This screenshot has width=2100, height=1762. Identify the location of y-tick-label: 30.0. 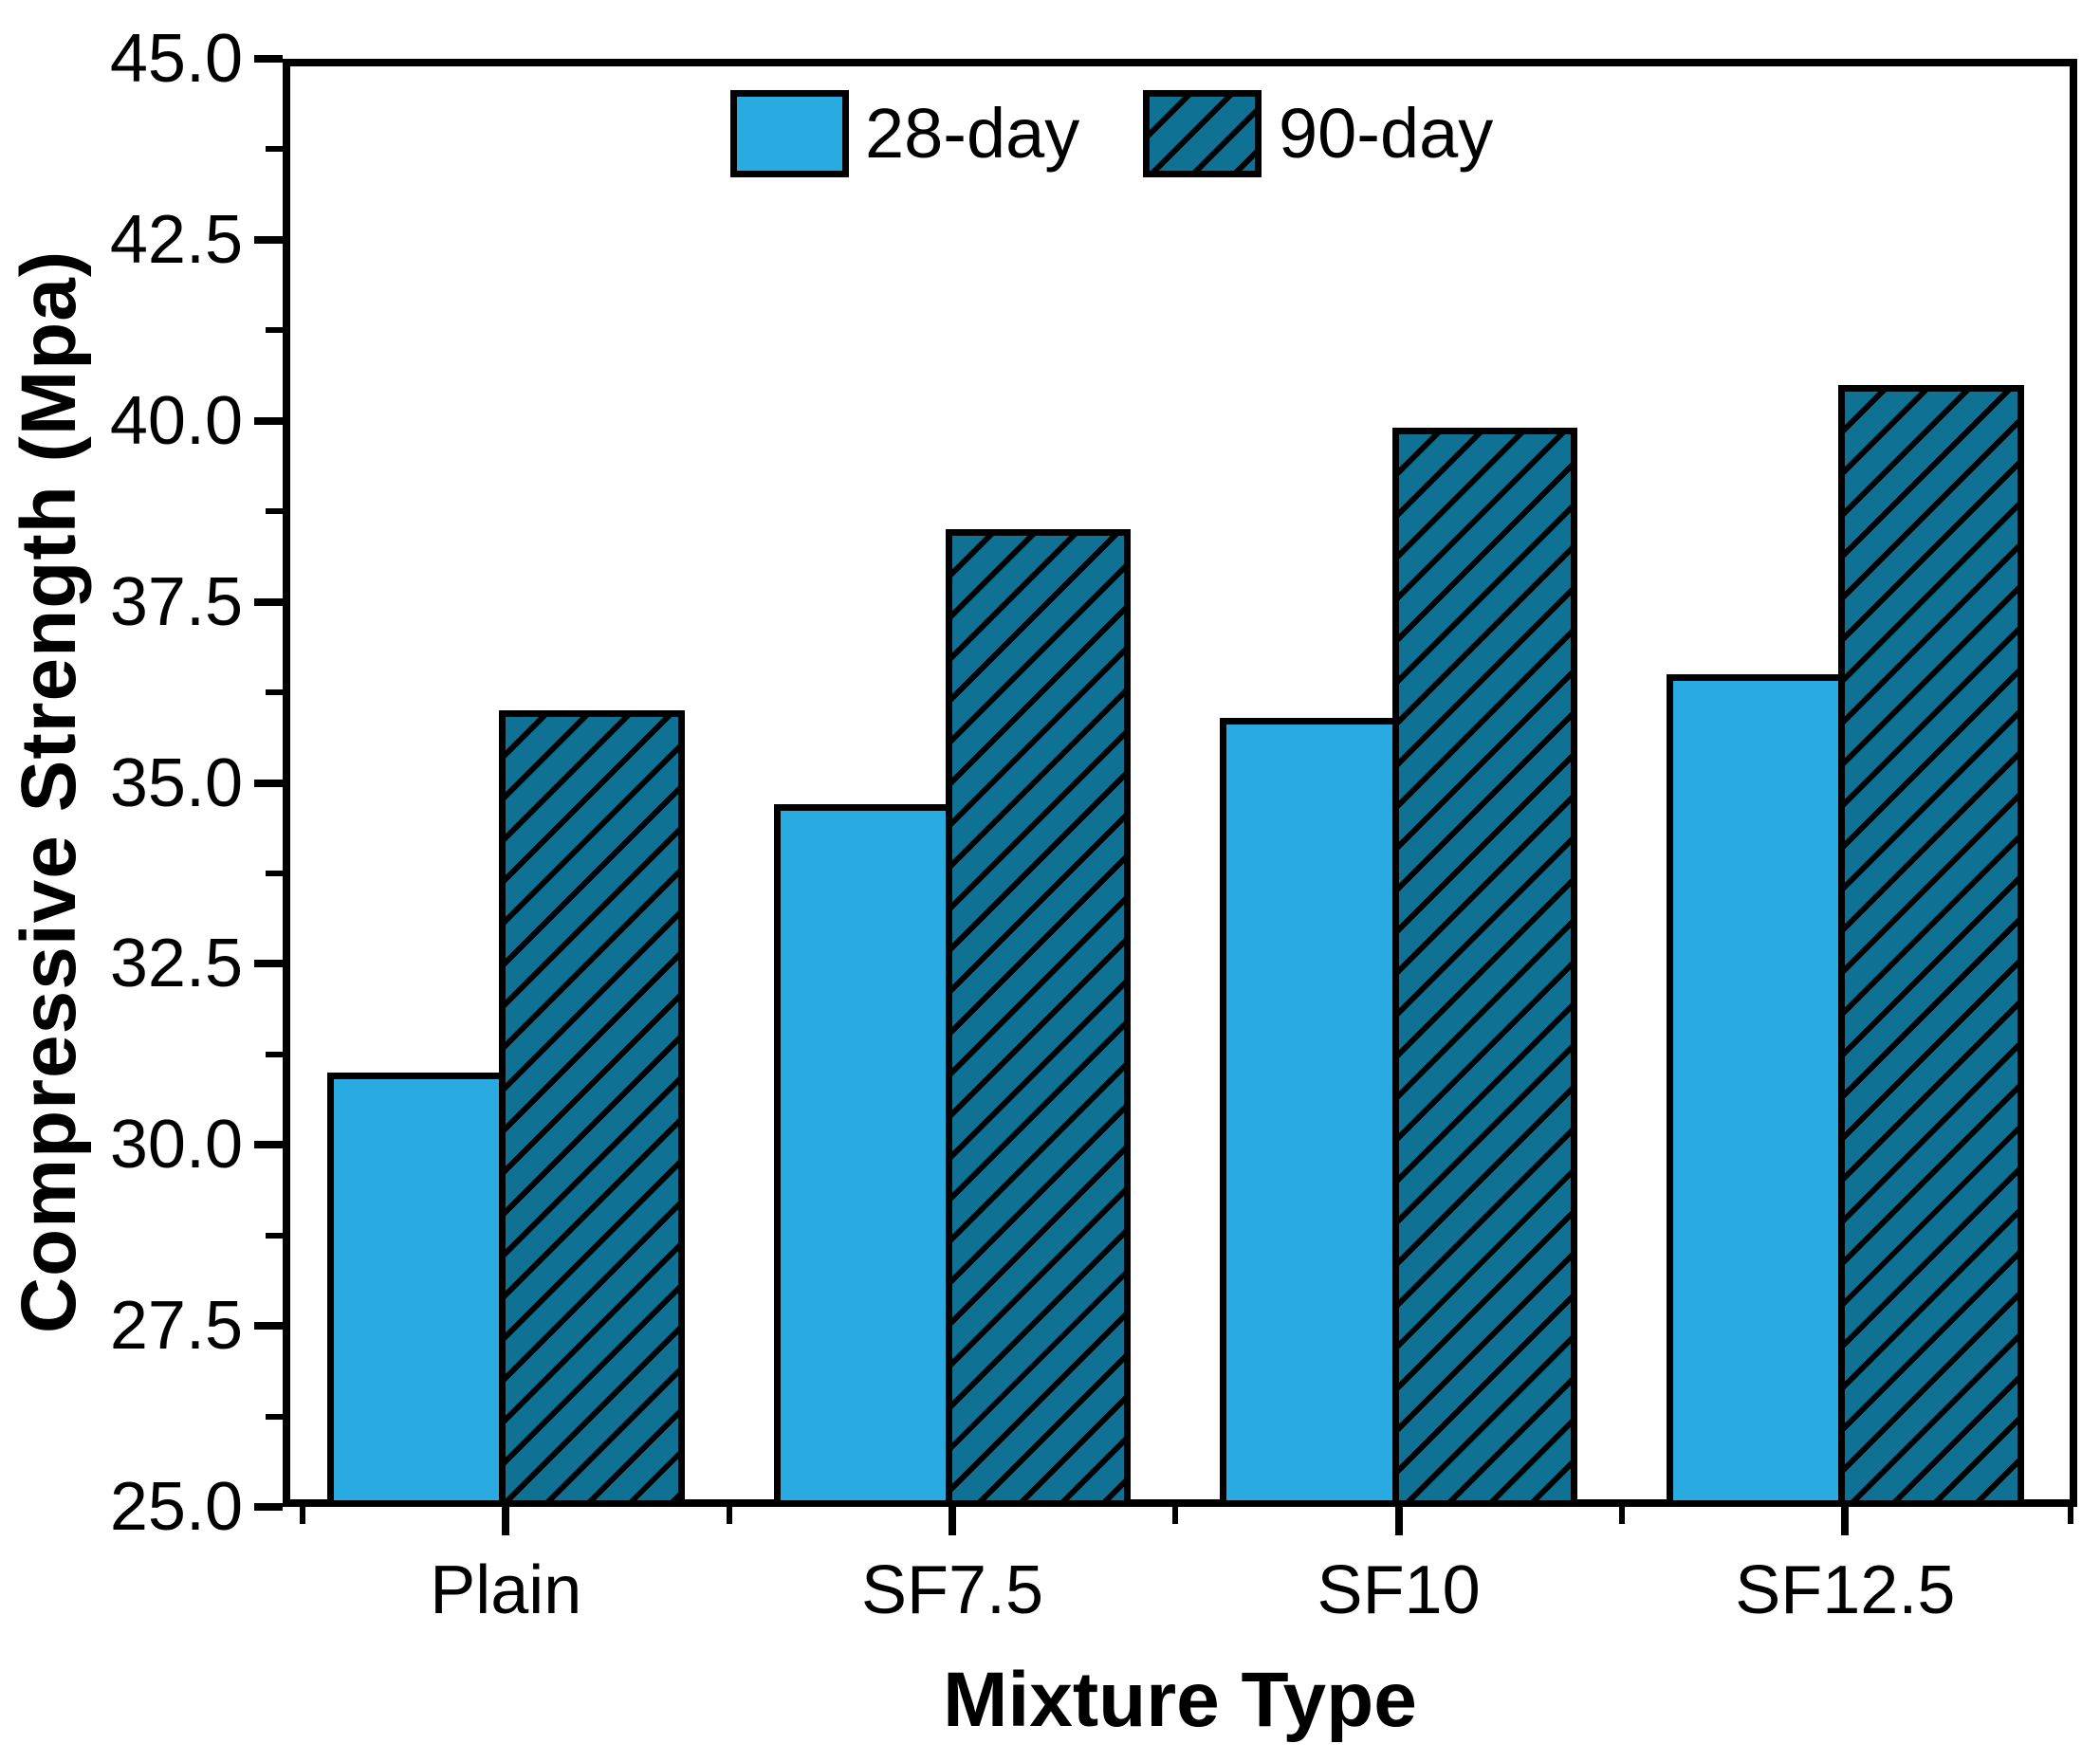
(176, 1146).